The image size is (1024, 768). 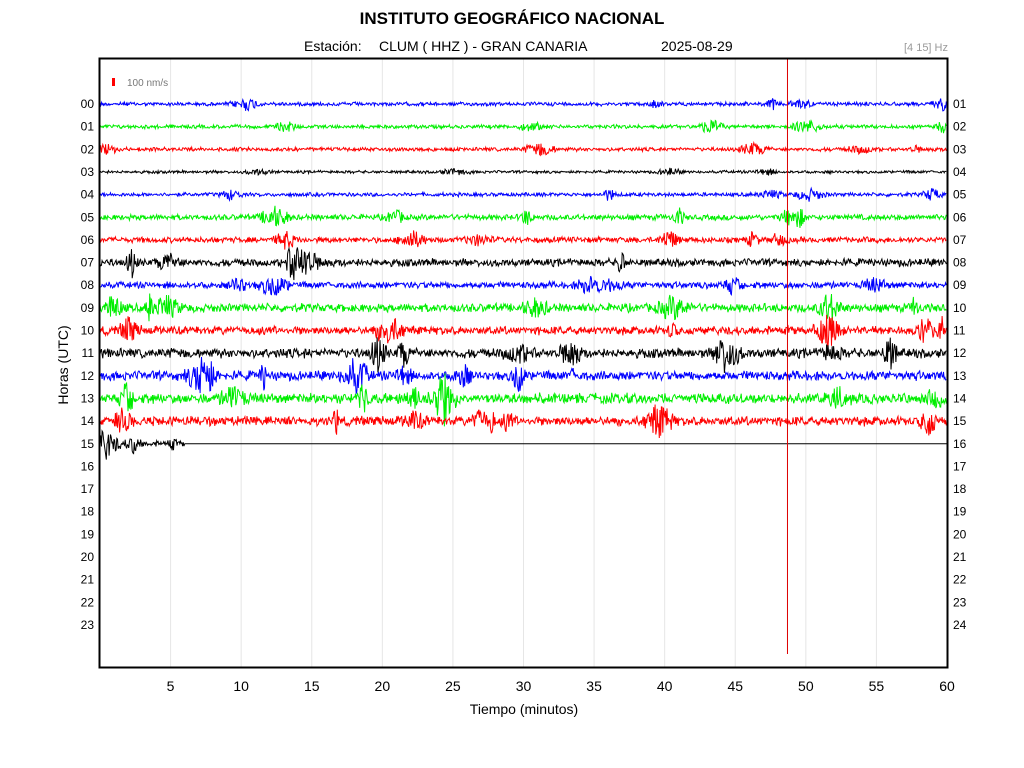 I want to click on scale-bar, so click(x=113, y=82).